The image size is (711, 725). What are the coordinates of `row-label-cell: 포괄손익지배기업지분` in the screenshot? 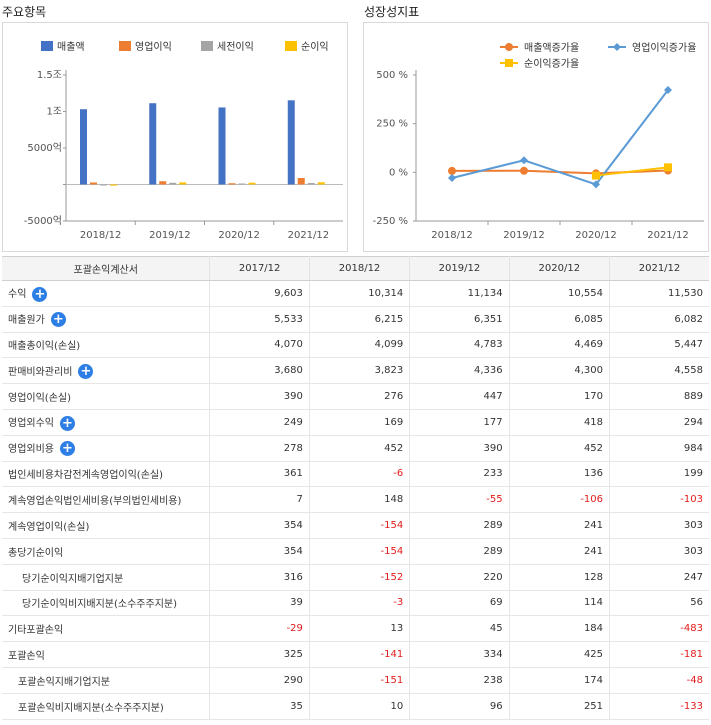 It's located at (106, 680).